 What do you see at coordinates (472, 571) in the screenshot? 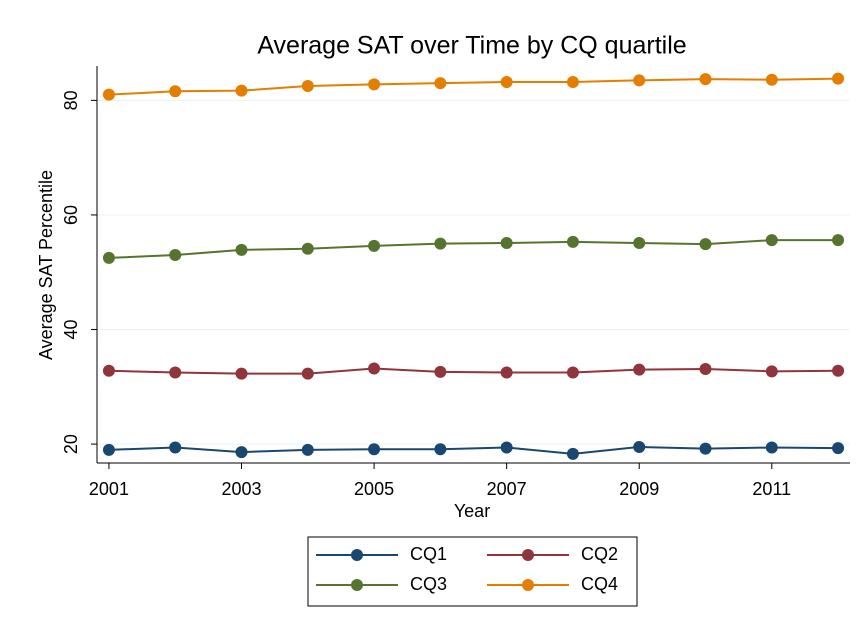
I see `legend-box` at bounding box center [472, 571].